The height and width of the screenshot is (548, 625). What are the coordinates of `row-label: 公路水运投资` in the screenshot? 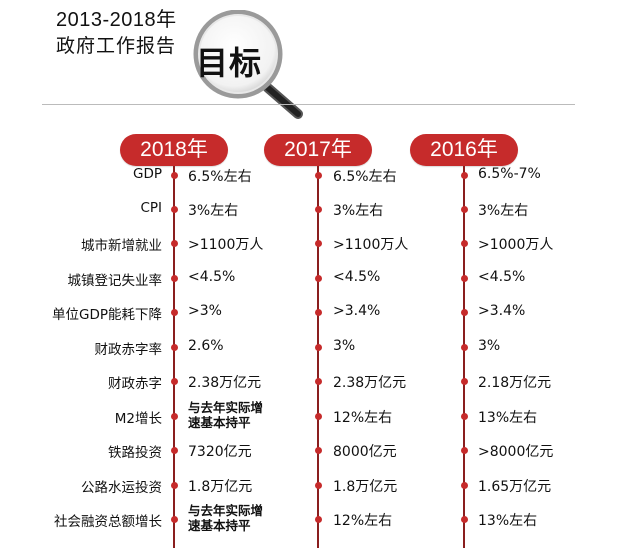 It's located at (121, 488).